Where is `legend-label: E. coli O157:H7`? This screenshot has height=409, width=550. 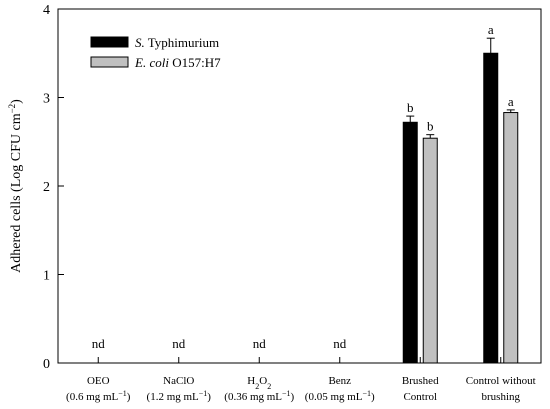 legend-label: E. coli O157:H7 is located at coordinates (177, 62).